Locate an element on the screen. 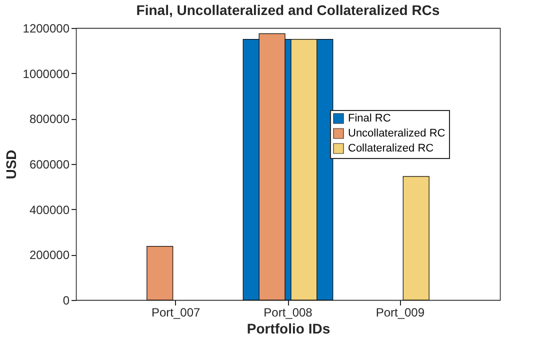 The width and height of the screenshot is (560, 337). y-tick-label: 600000 is located at coordinates (49, 165).